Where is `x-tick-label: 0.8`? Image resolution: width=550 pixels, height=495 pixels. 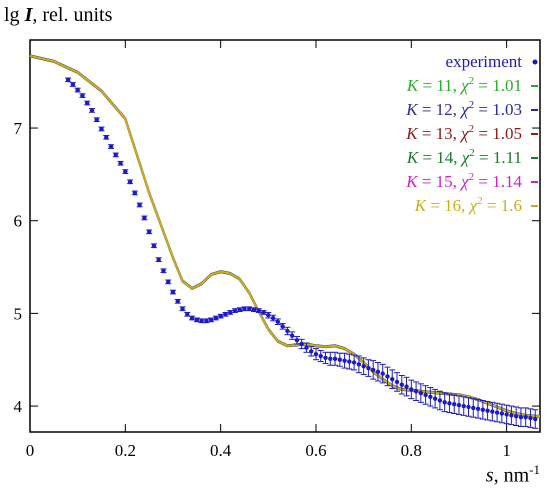
x-tick-label: 0.8 is located at coordinates (411, 450).